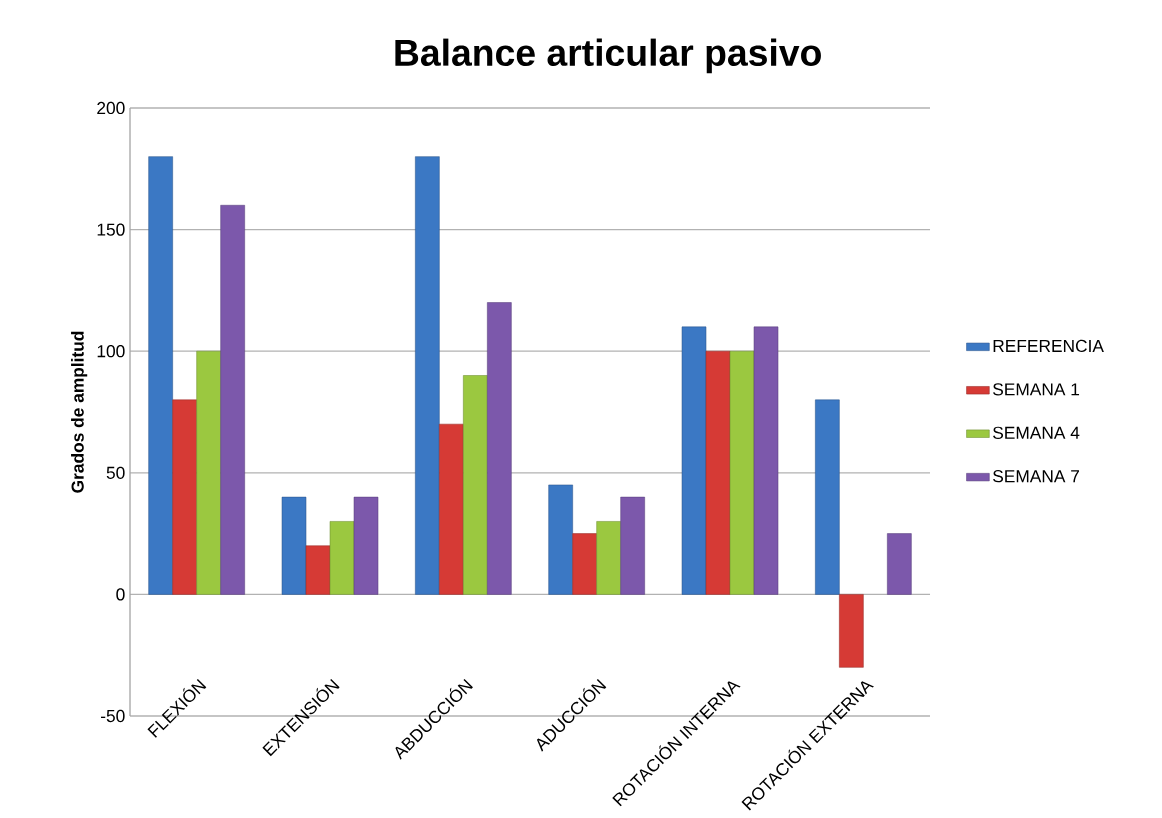 The height and width of the screenshot is (818, 1162). I want to click on y-tick-label: 200, so click(111, 108).